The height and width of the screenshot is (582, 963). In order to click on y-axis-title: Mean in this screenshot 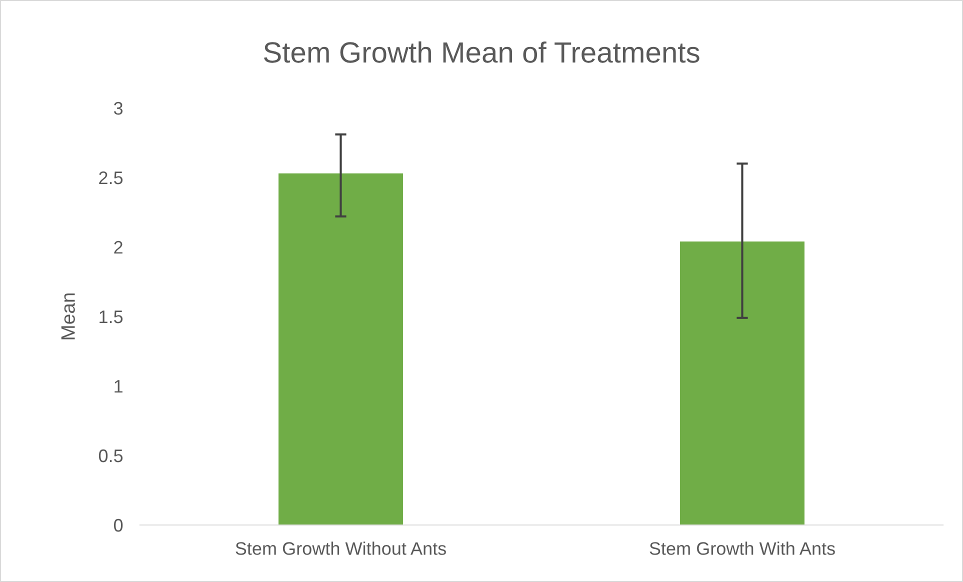, I will do `click(68, 316)`.